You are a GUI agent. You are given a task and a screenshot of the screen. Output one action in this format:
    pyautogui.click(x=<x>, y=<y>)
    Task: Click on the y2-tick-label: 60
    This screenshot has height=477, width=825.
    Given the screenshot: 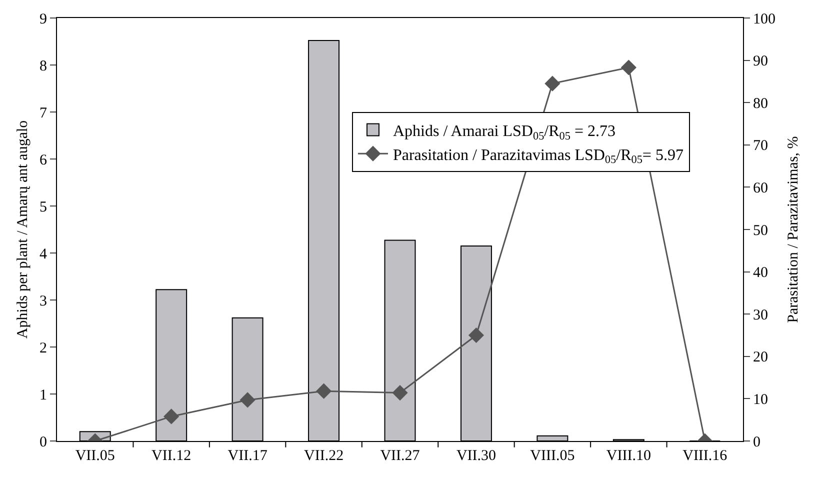 What is the action you would take?
    pyautogui.click(x=760, y=188)
    